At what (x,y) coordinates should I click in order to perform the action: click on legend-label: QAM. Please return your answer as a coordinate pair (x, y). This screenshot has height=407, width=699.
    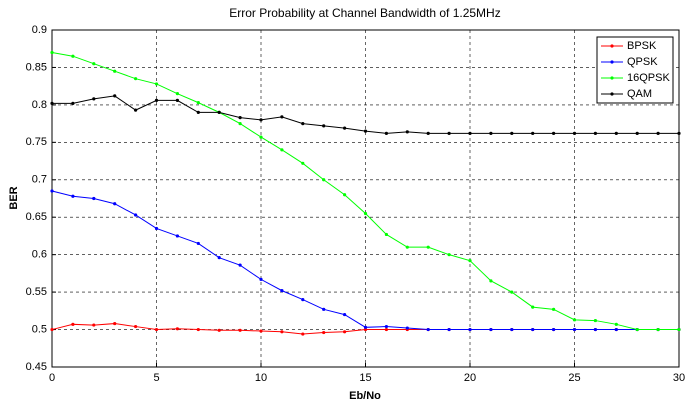
    Looking at the image, I should click on (639, 94).